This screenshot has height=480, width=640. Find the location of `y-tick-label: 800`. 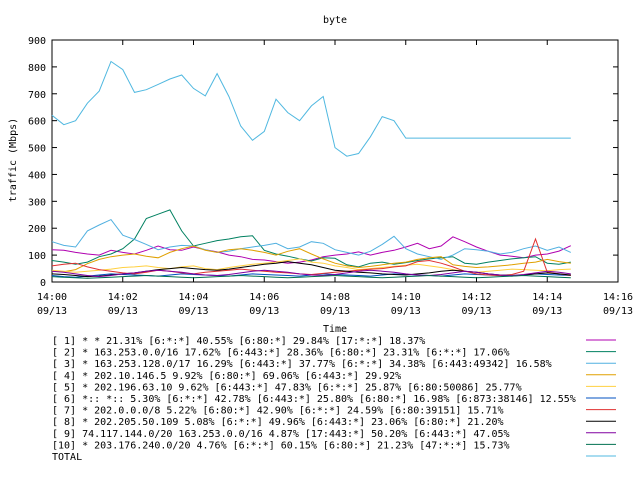

y-tick-label: 800 is located at coordinates (37, 68).